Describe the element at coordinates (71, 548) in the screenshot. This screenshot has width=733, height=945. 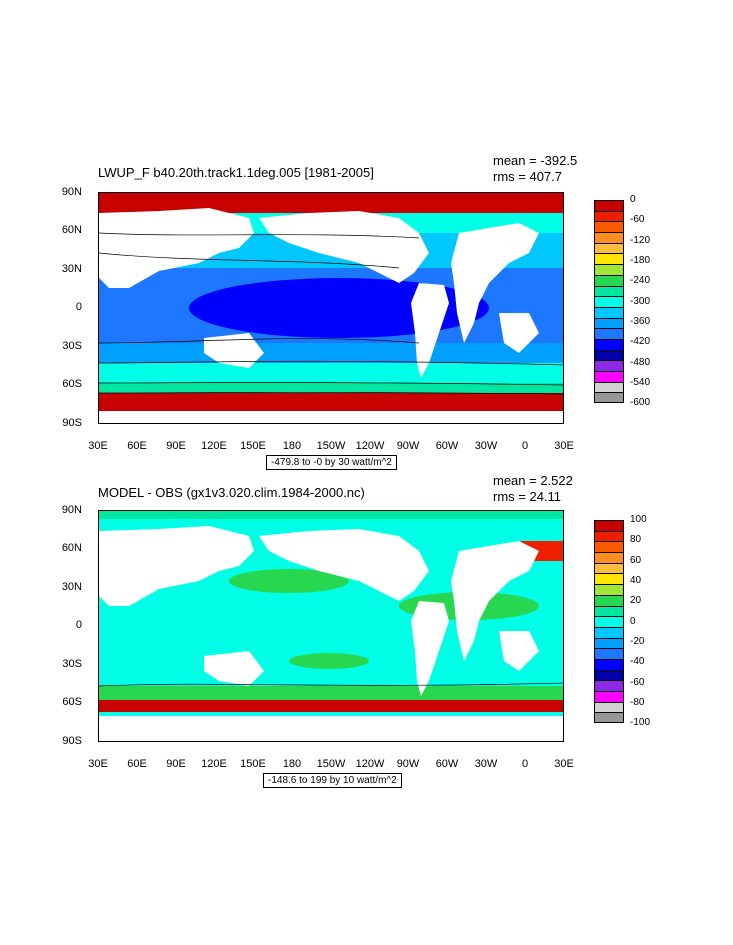
I see `lat-label: 60N` at that location.